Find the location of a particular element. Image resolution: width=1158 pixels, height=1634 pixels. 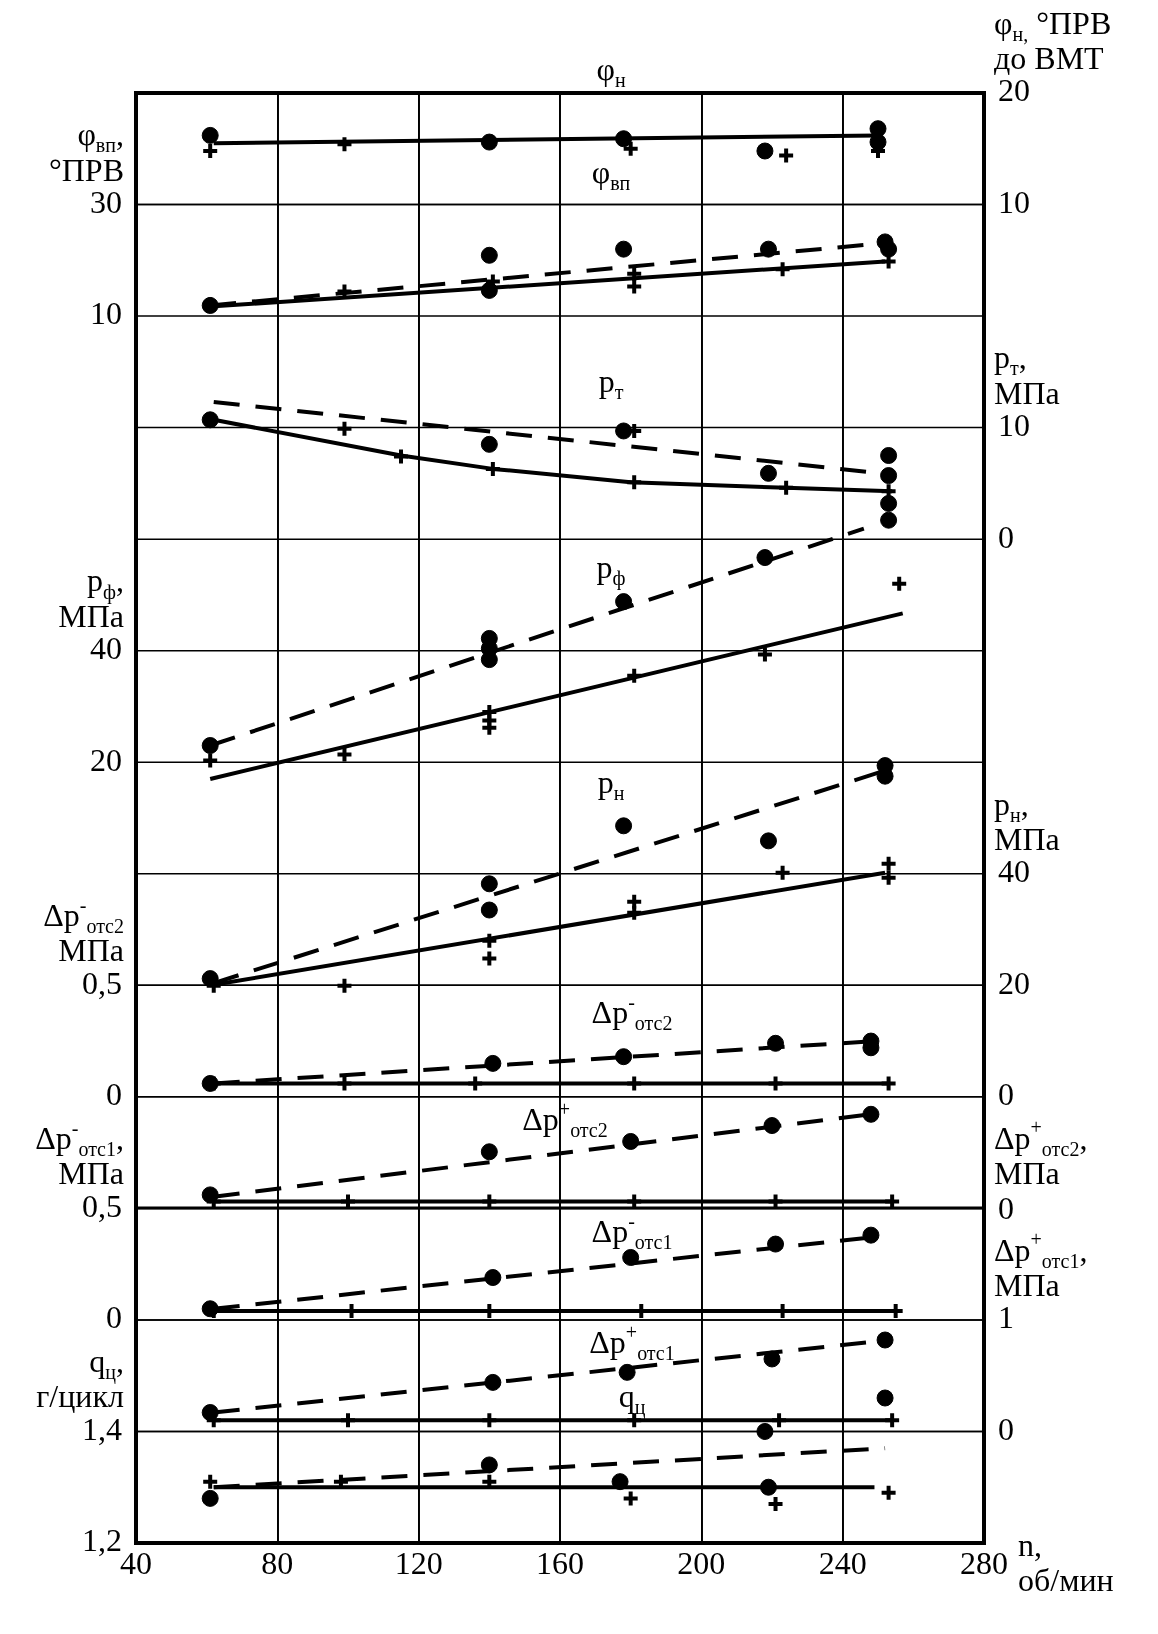

y-tick-label: 30 is located at coordinates (106, 201).